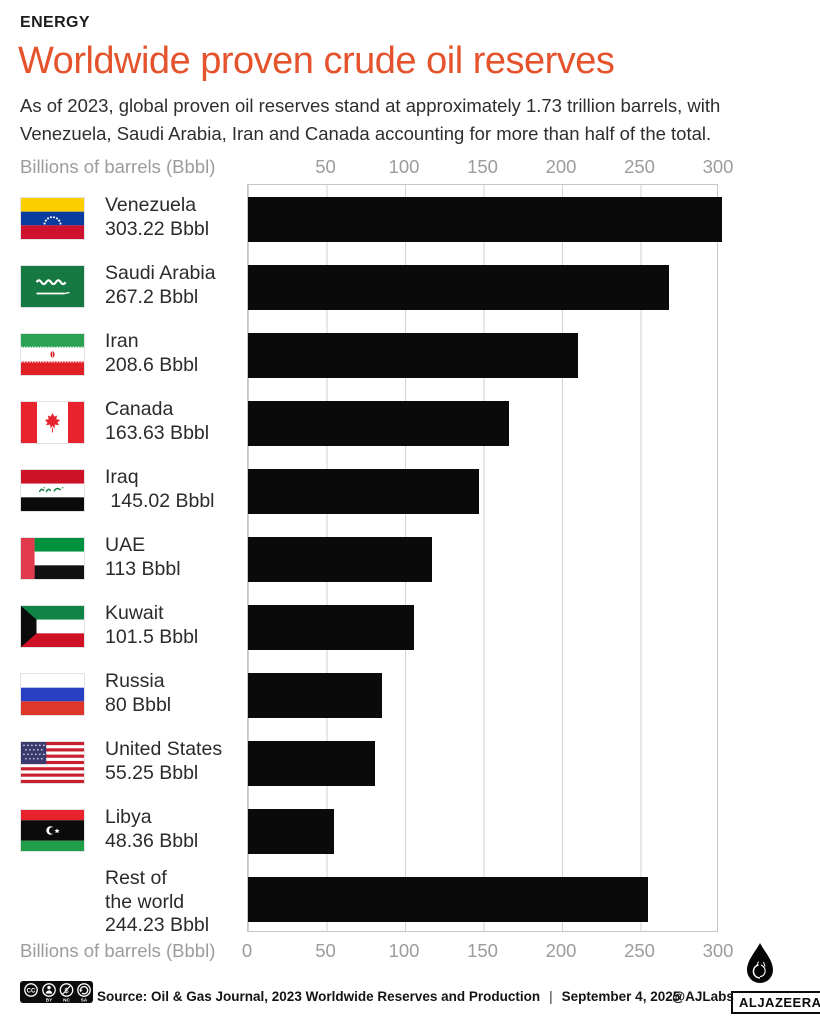 This screenshot has height=1024, width=820. Describe the element at coordinates (52, 626) in the screenshot. I see `kuwait-flag-icon` at that location.